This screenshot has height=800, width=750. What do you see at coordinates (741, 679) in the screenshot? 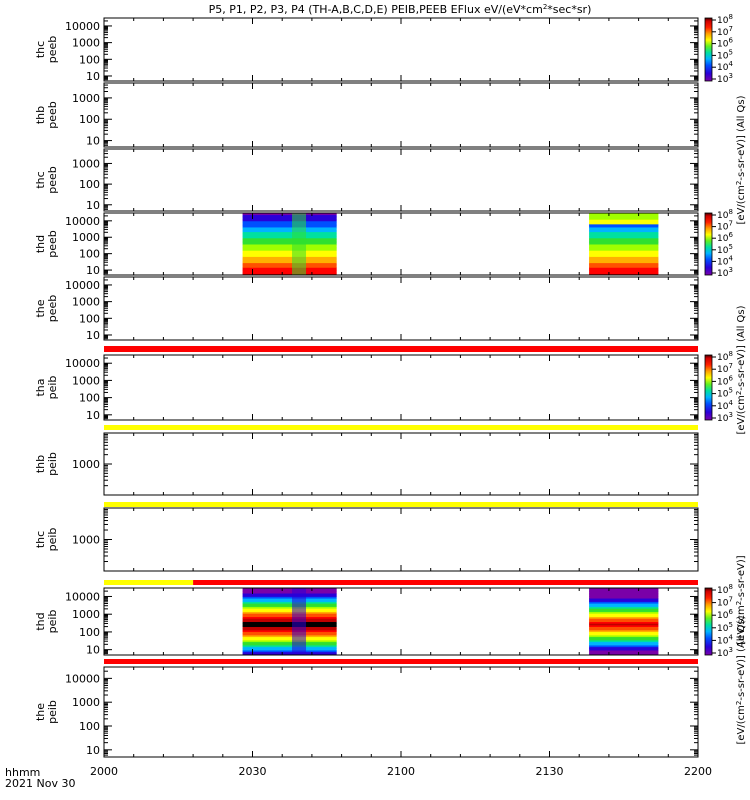
I see `colorbar-label-4: [eV/(cm2-s-sr-eV)] (All Qs)` at bounding box center [741, 679].